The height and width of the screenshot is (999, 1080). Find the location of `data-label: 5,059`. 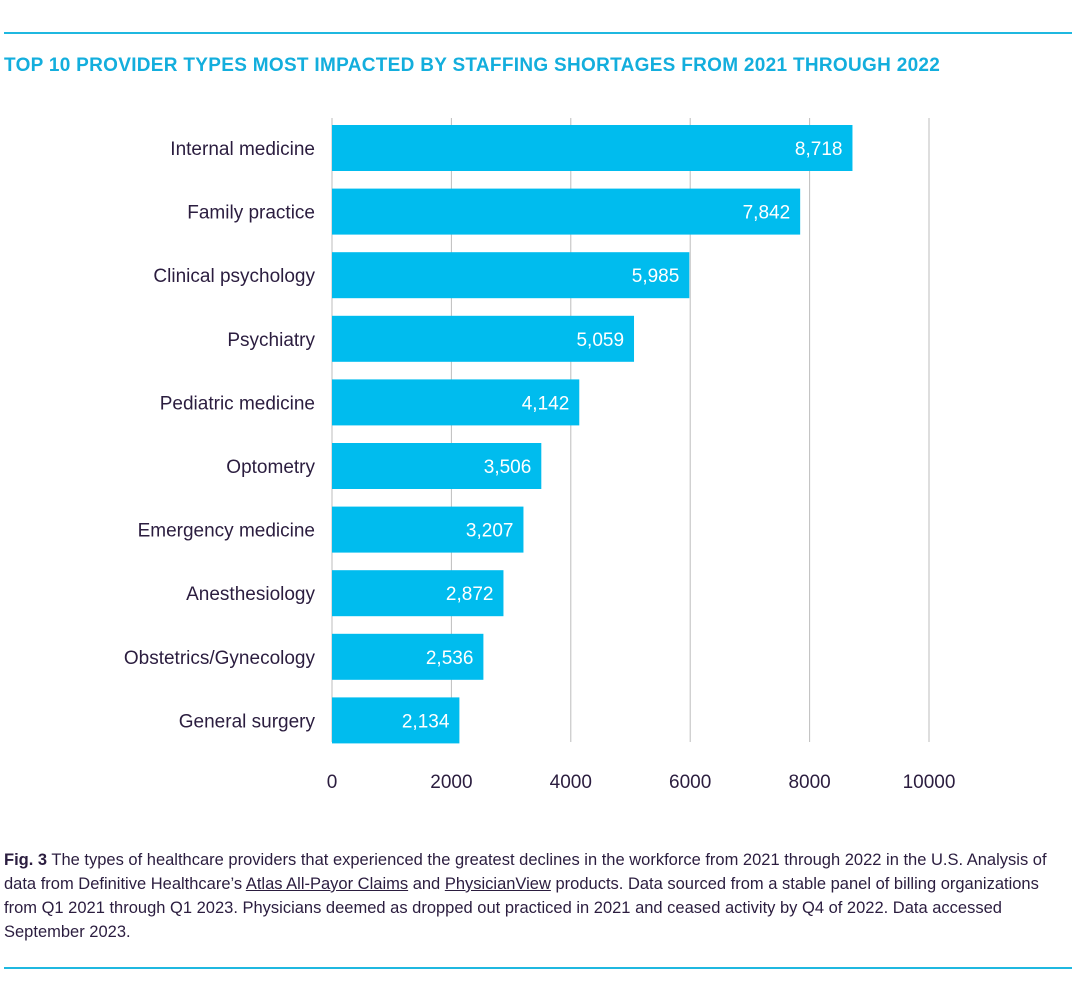

data-label: 5,059 is located at coordinates (600, 340).